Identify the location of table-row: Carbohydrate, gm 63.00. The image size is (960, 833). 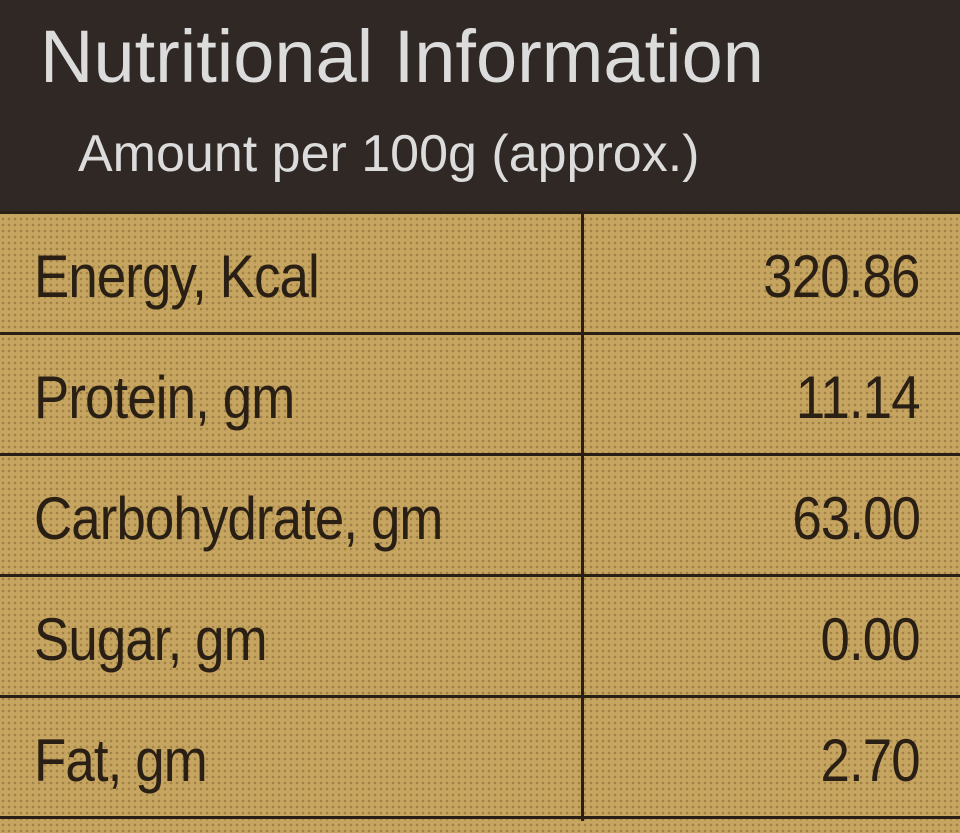
(480, 516).